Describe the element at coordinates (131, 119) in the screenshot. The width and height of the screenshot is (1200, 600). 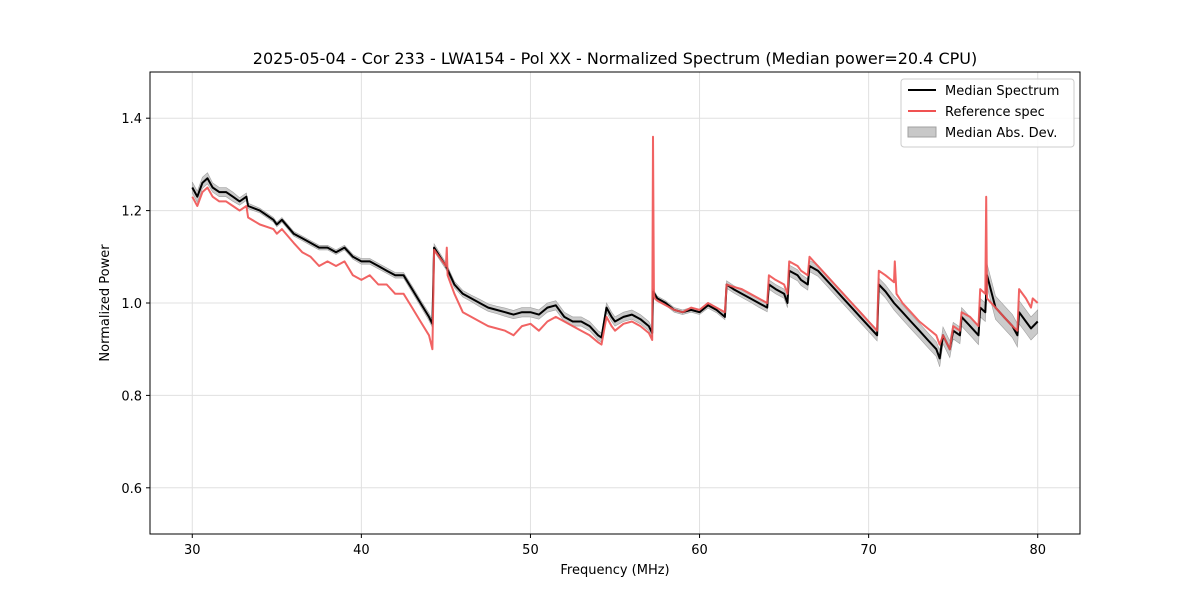
I see `y-tick-label: 1.4` at that location.